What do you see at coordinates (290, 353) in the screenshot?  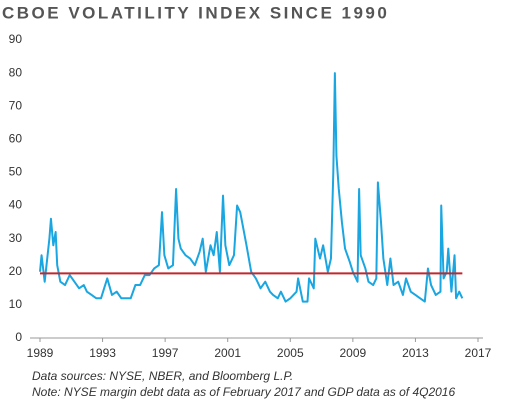 I see `x-tick-label: 2005` at bounding box center [290, 353].